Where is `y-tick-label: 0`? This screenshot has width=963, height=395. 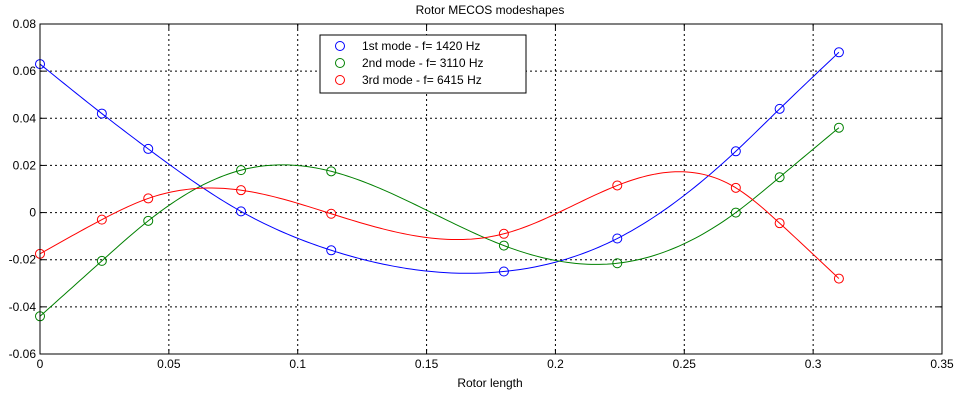 y-tick-label: 0 is located at coordinates (32, 213).